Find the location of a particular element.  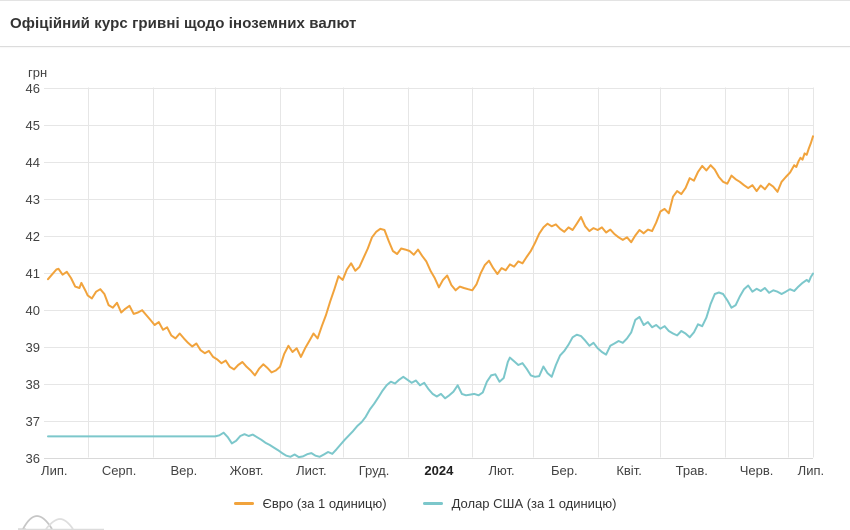

y-tick-label: 36 is located at coordinates (33, 458).